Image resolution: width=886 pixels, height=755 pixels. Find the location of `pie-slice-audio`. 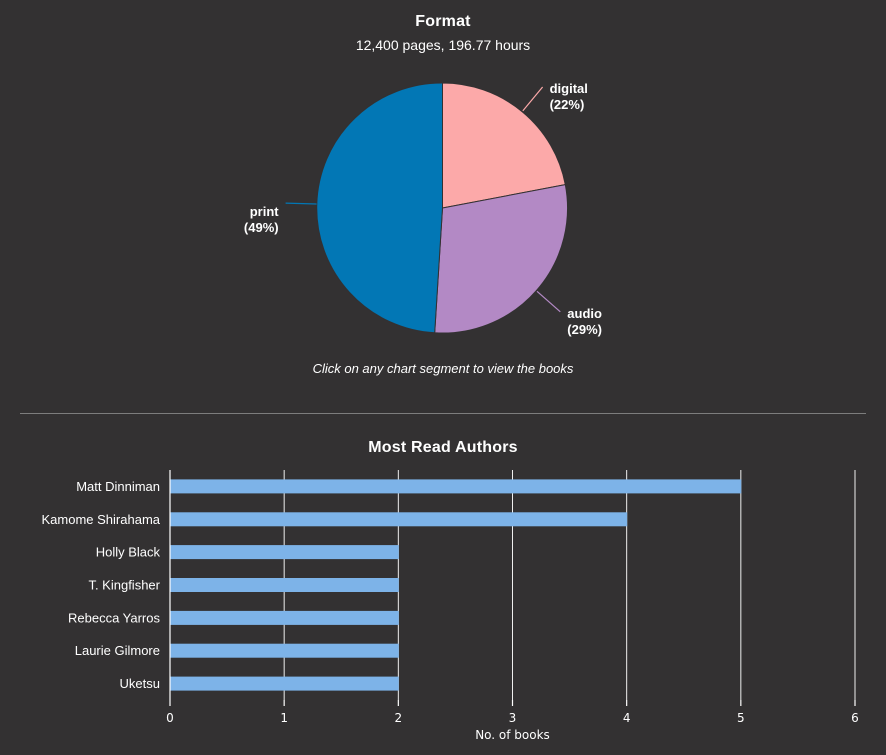

pie-slice-audio is located at coordinates (501, 259).